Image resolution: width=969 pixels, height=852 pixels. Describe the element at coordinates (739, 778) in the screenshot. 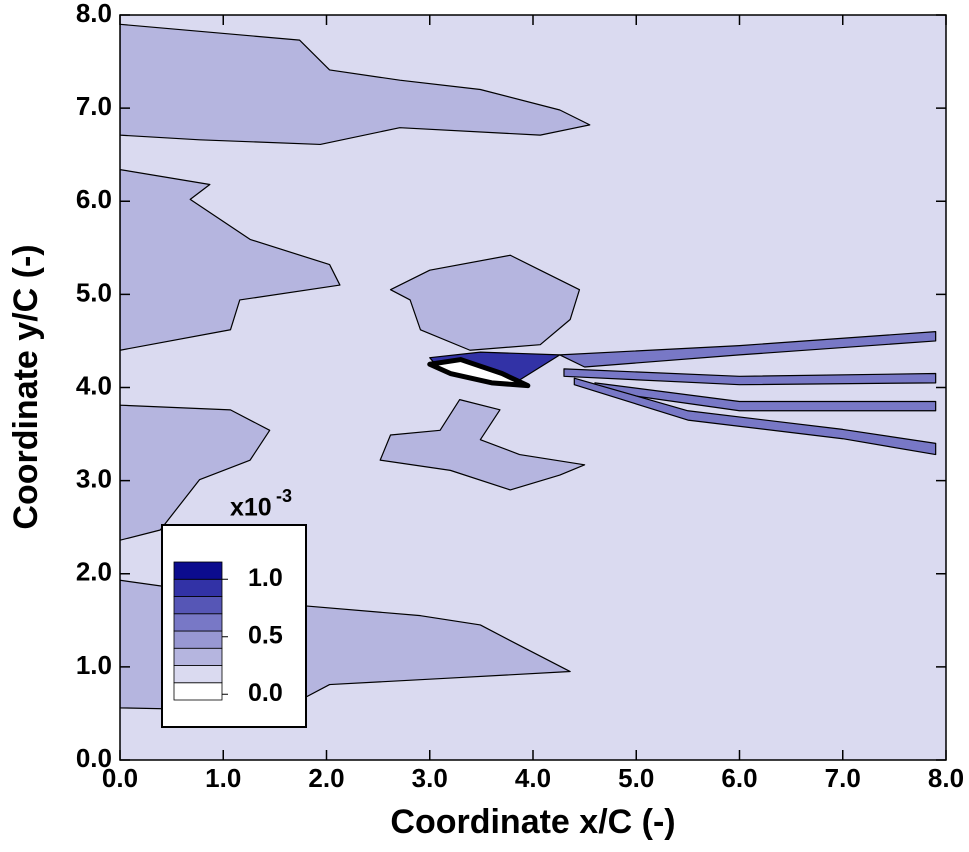

I see `x-tick-label: 6.0` at that location.